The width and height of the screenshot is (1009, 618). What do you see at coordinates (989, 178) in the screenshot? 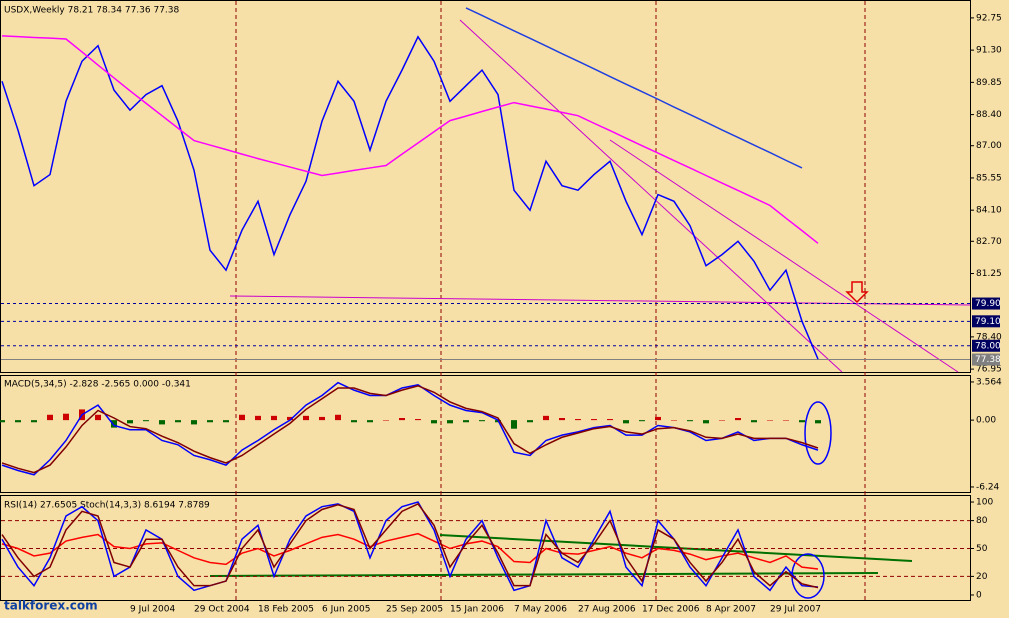
I see `y-tick-label: 85.55` at bounding box center [989, 178].